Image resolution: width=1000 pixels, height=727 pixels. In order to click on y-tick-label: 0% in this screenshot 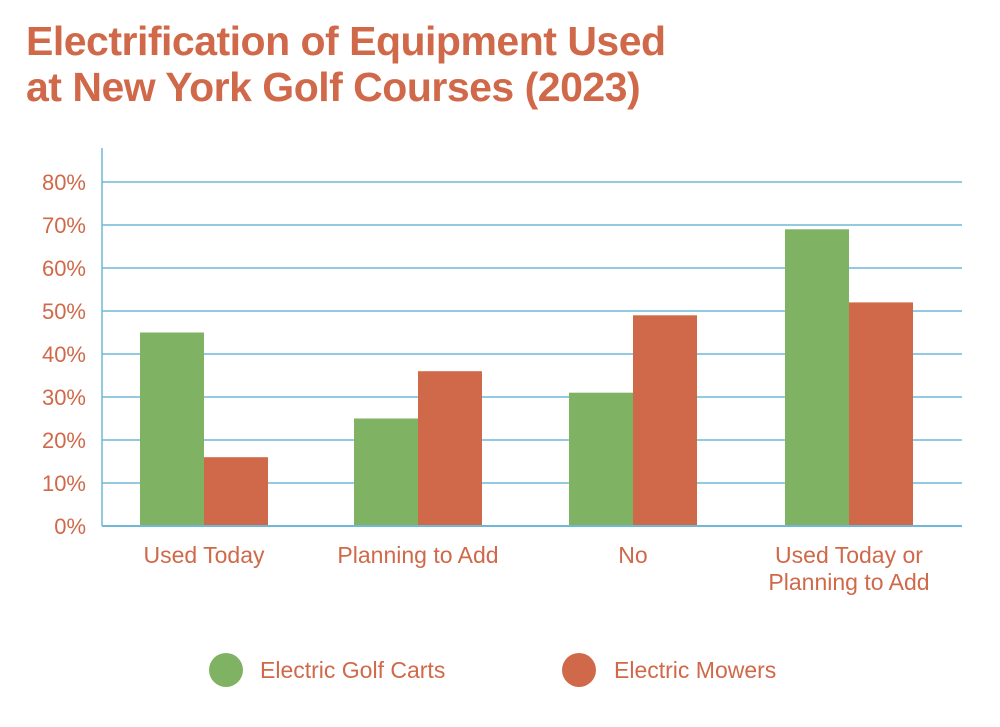, I will do `click(70, 526)`.